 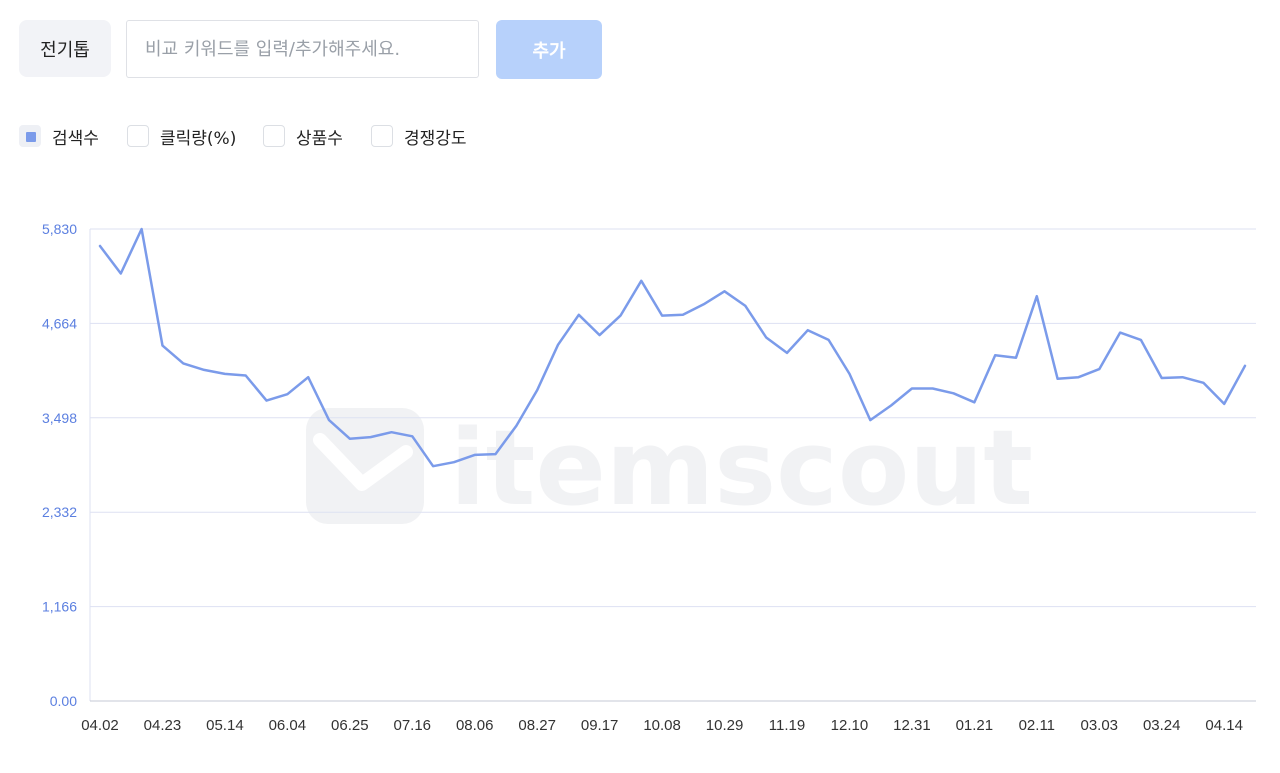 I want to click on x-tick-label: 12.31, so click(x=912, y=725).